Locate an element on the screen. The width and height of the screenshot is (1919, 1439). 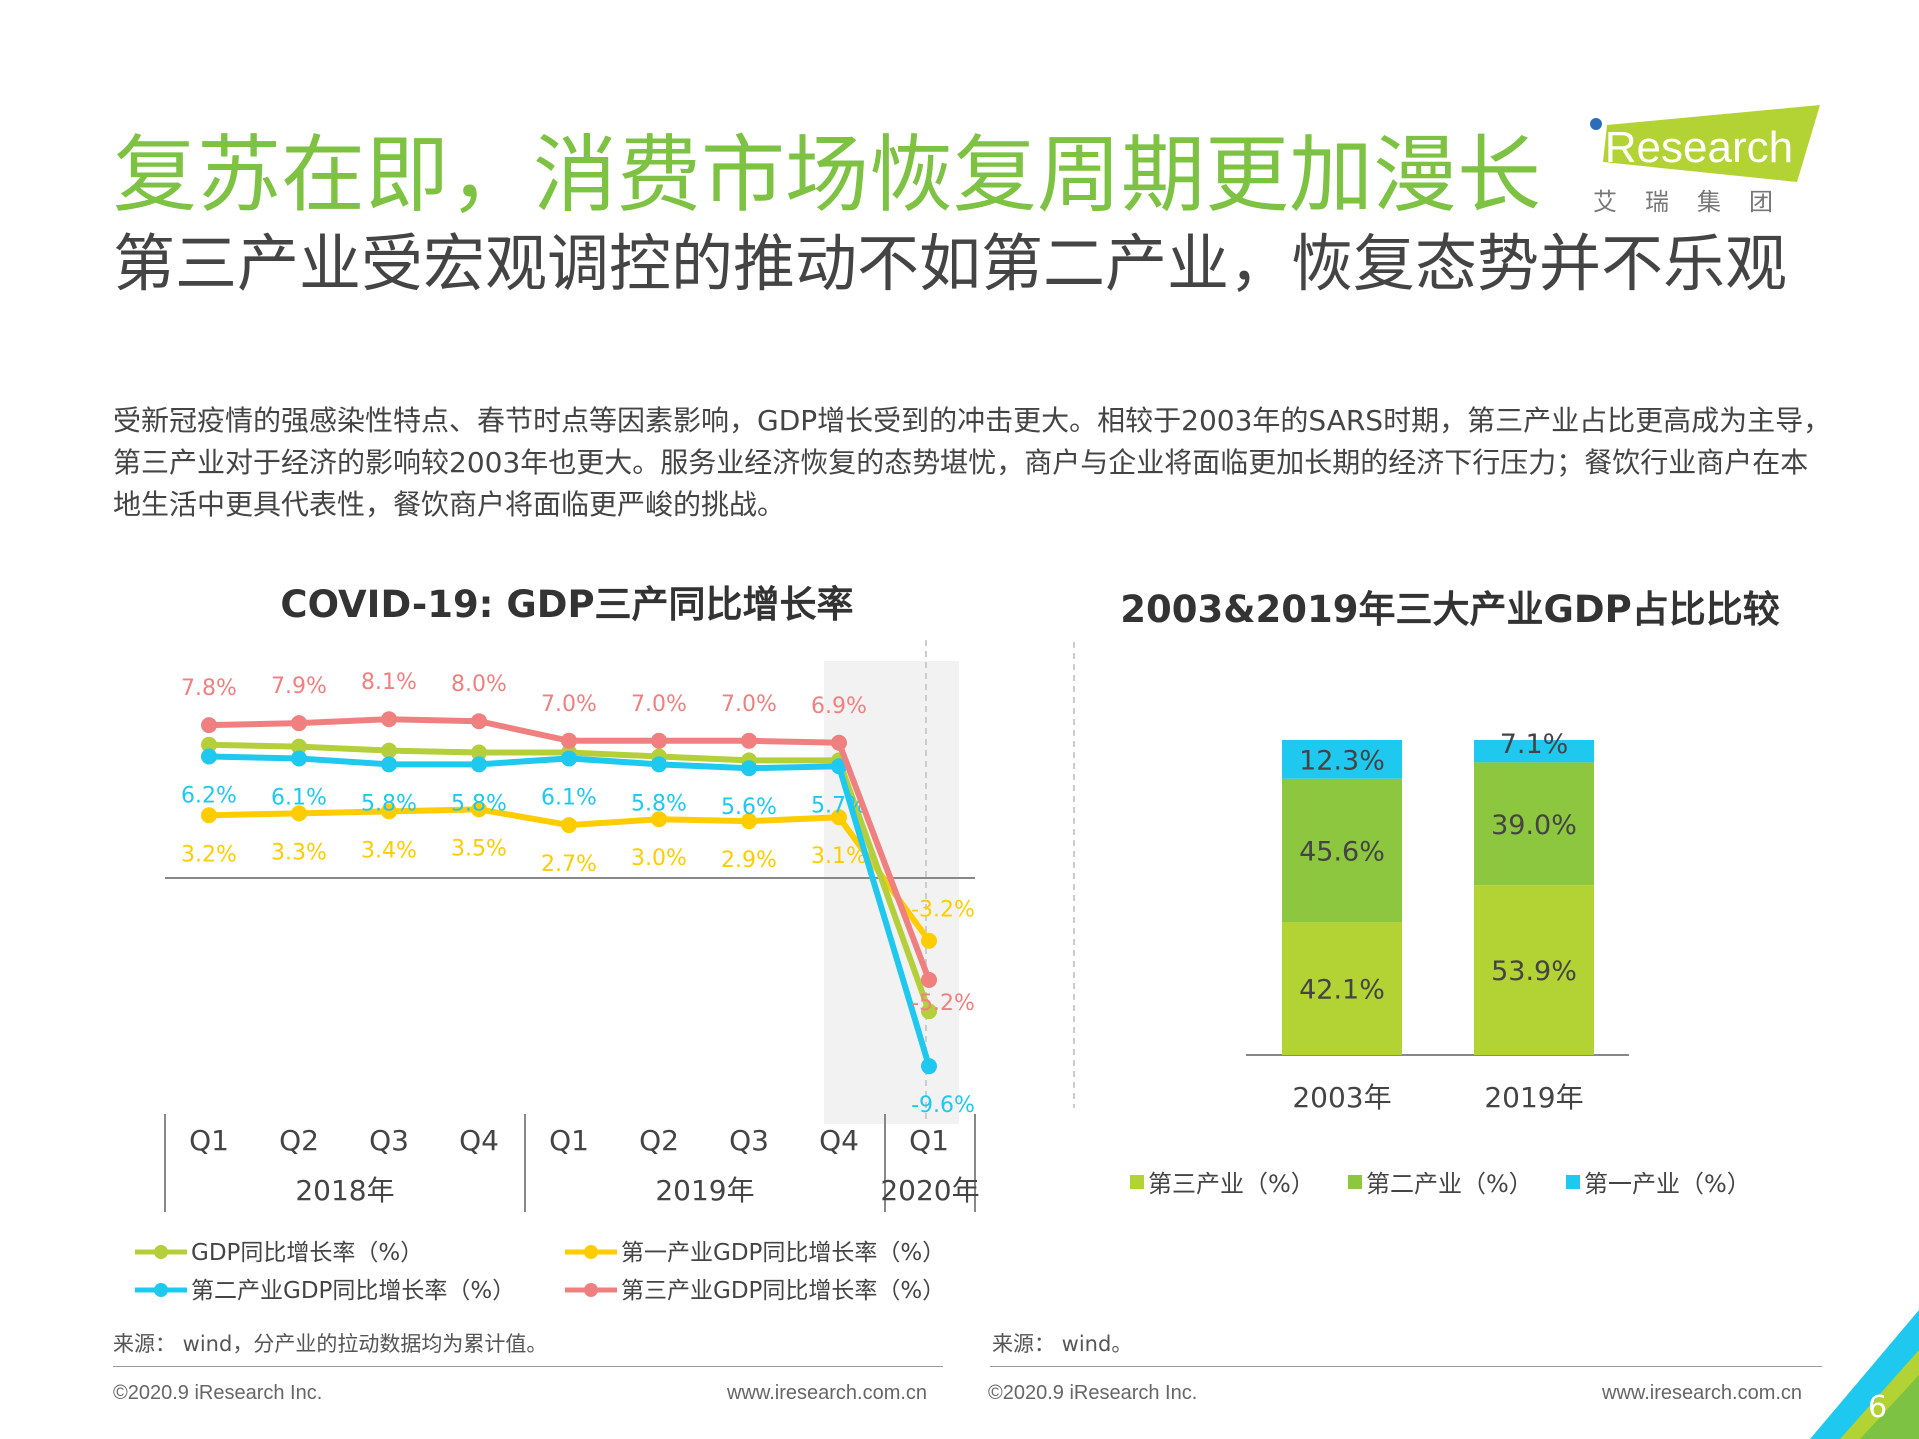
source-right: 来源： wind。 is located at coordinates (1062, 1344).